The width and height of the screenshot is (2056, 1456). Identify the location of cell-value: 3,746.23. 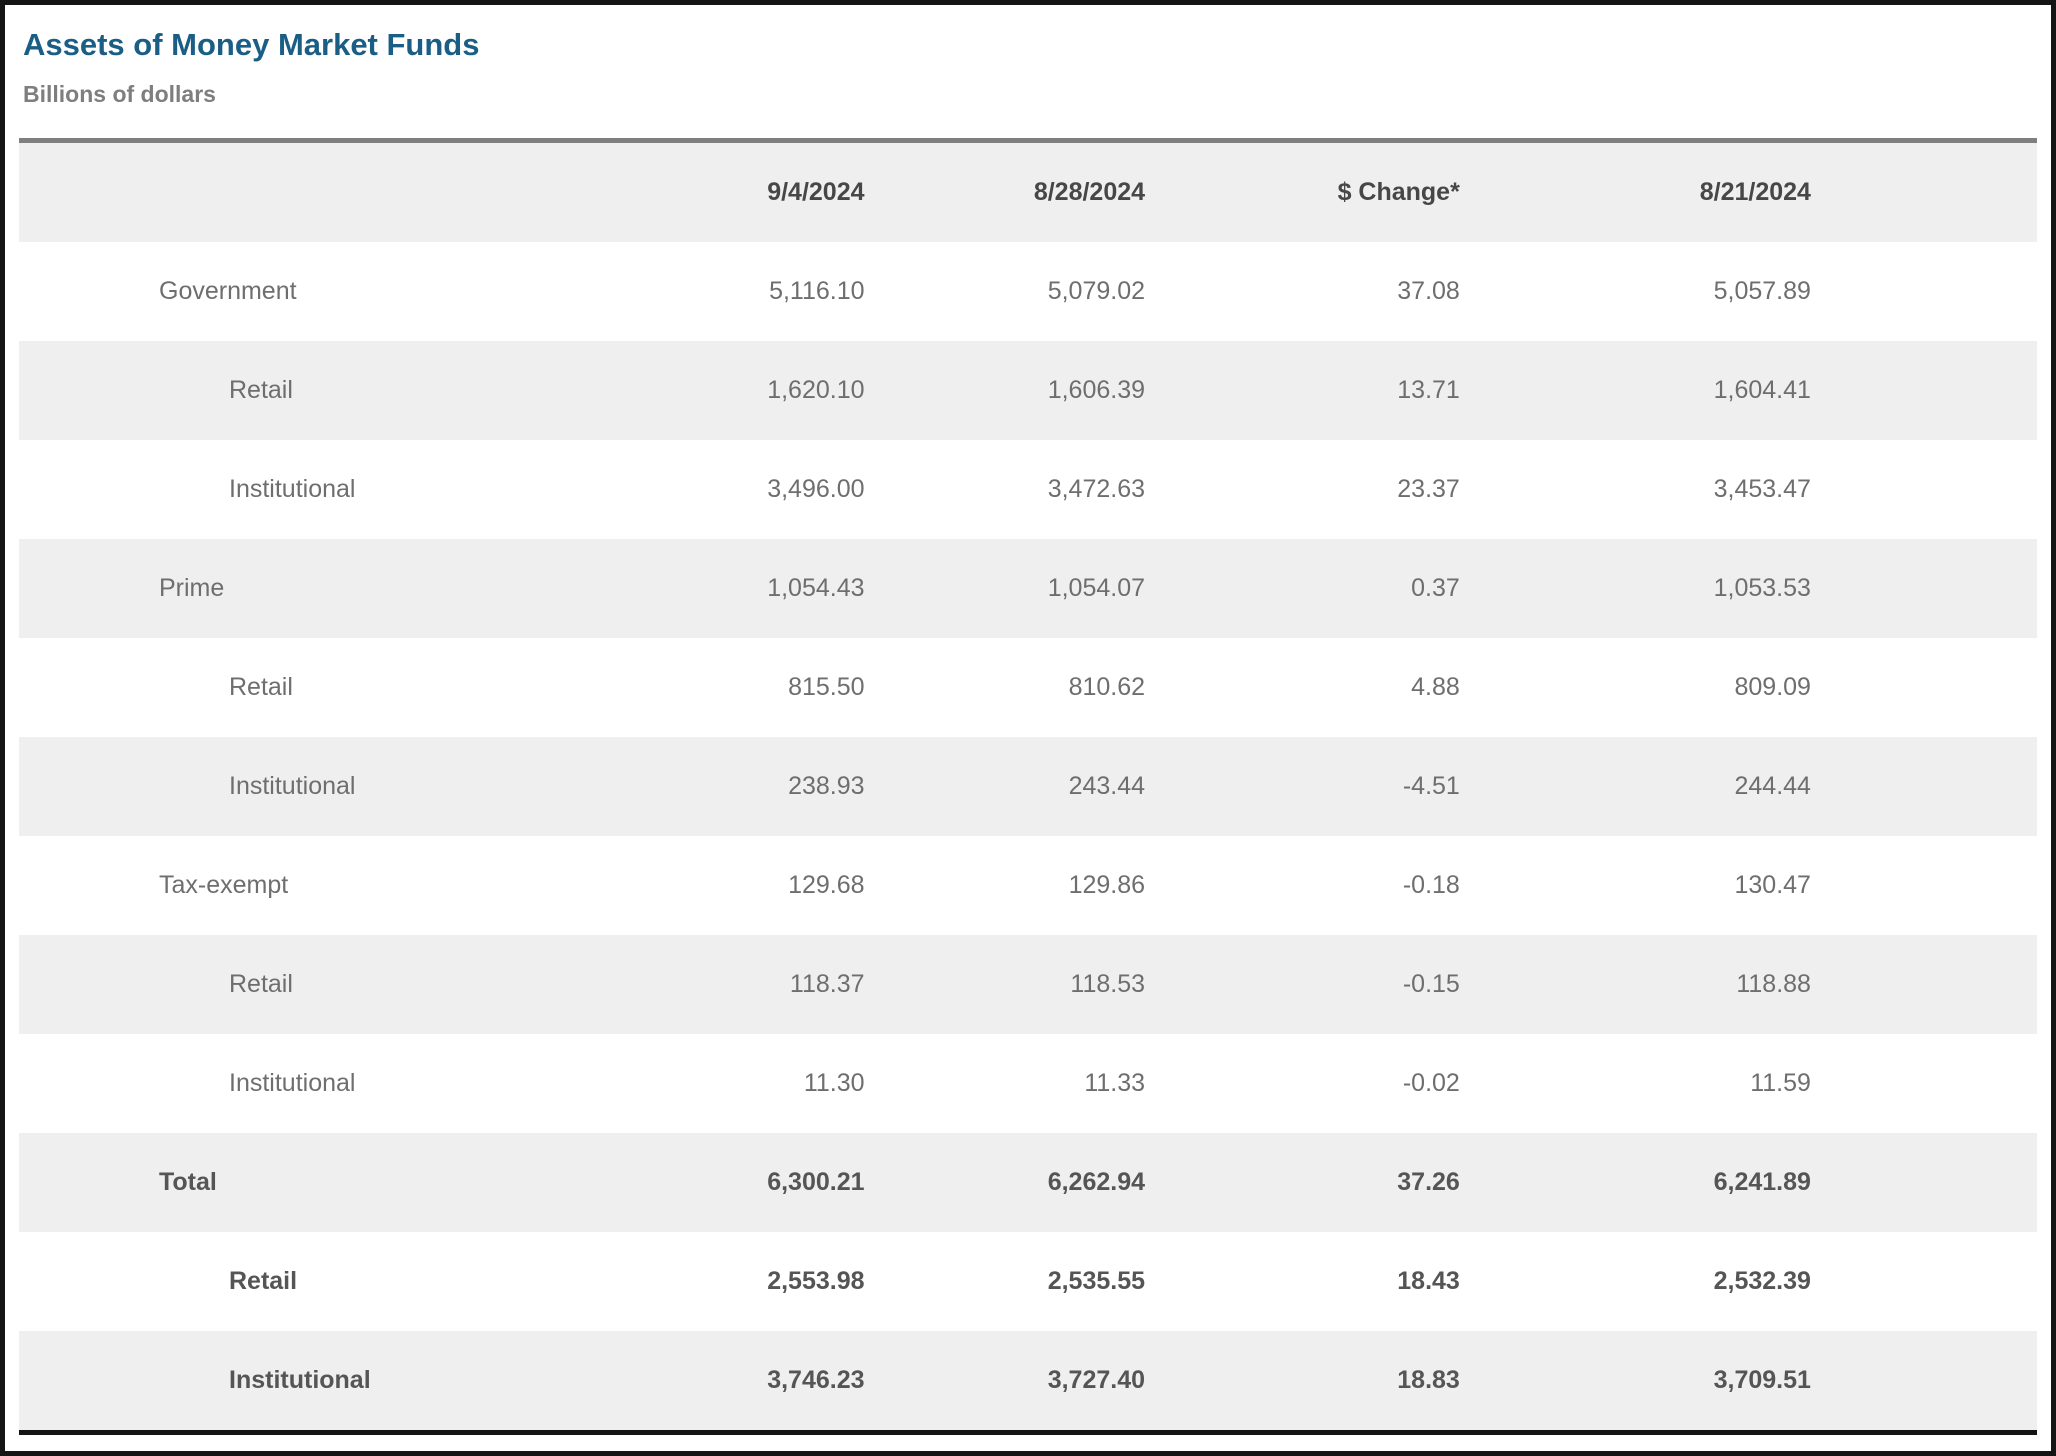
(816, 1380).